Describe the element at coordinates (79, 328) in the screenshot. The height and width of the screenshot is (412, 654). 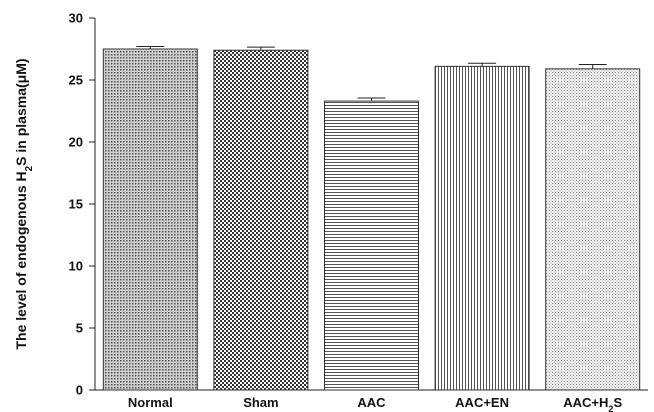
I see `y-tick-label: 5` at that location.